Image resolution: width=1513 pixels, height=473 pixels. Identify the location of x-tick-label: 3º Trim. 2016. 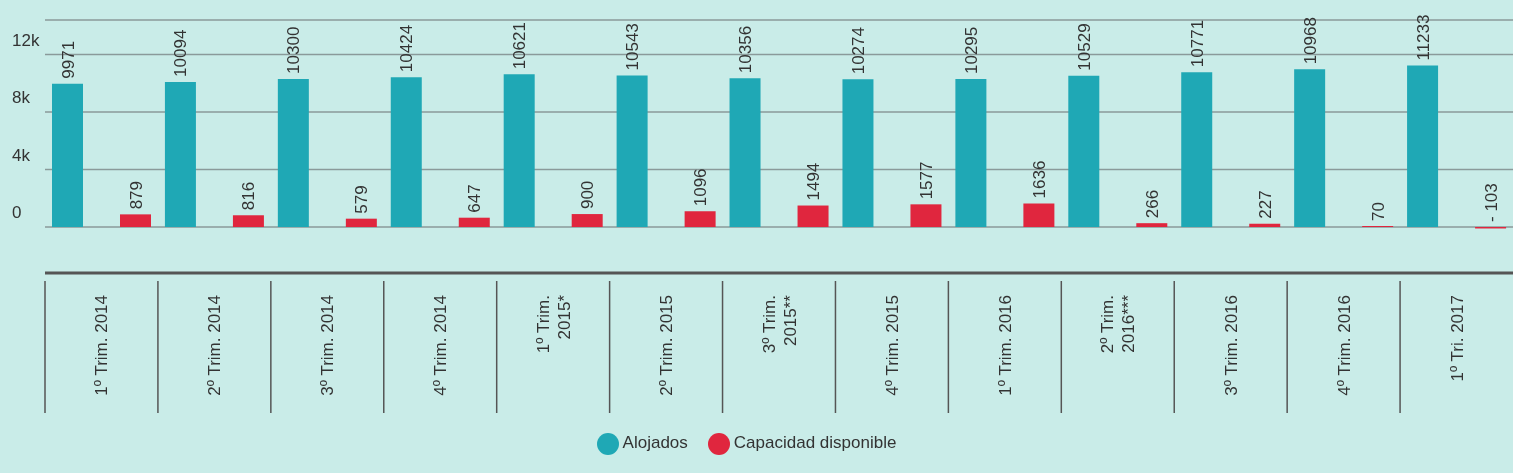
(1231, 345).